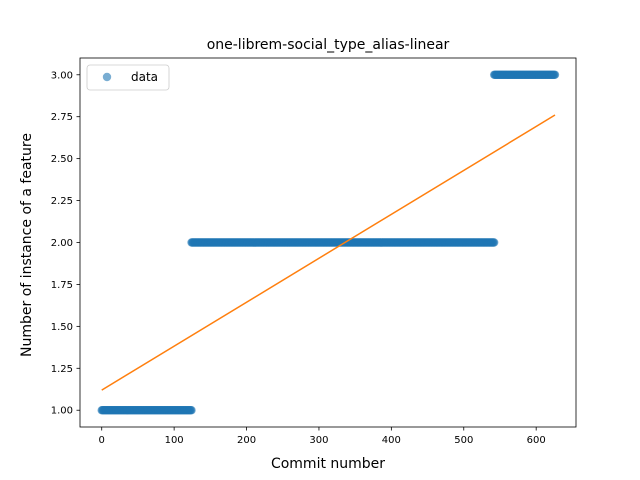  What do you see at coordinates (62, 117) in the screenshot?
I see `y-tick-label: 2.75` at bounding box center [62, 117].